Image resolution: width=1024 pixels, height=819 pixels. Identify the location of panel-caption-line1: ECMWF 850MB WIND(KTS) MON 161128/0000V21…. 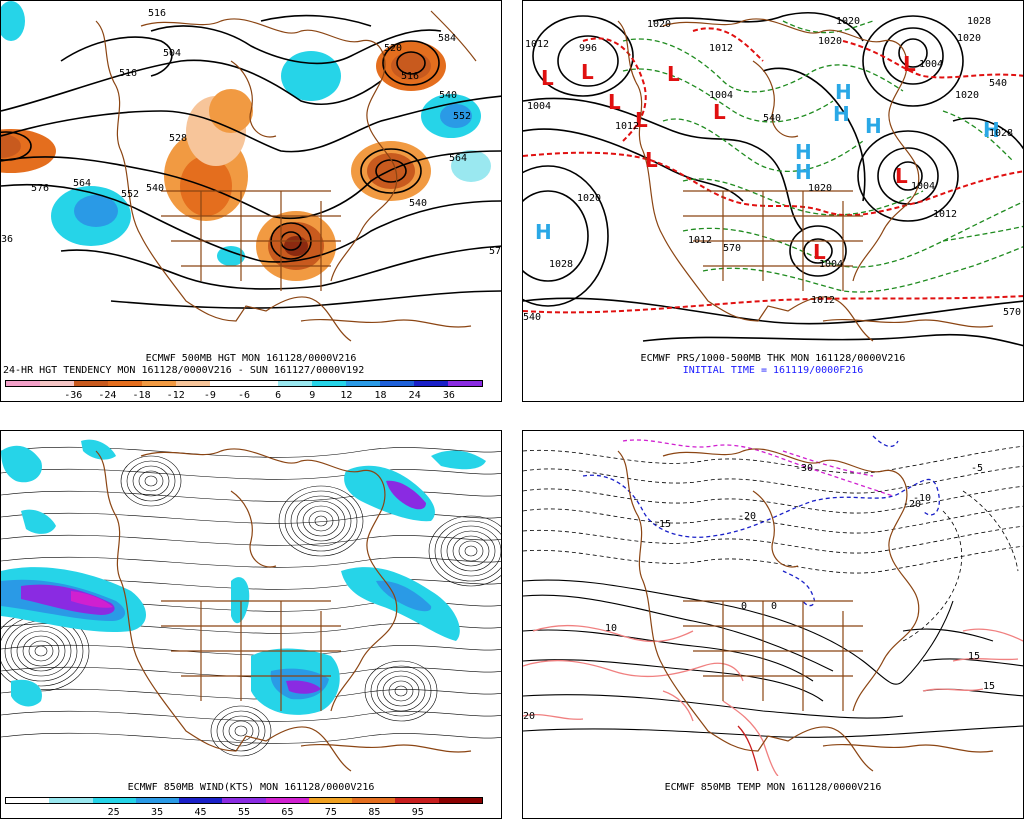
(251, 787).